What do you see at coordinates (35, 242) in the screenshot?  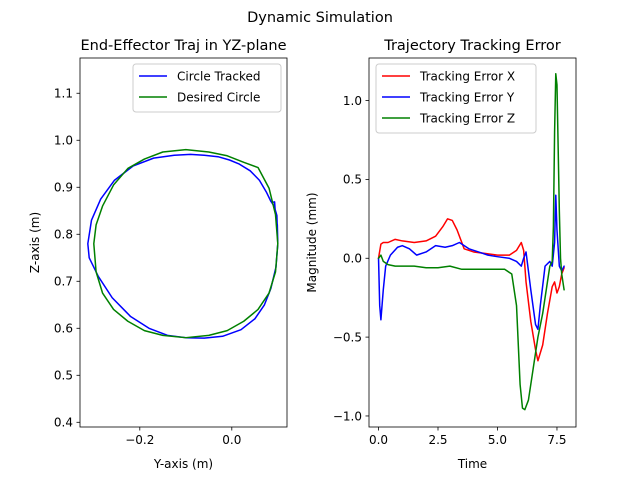 I see `y-axis-label: Z-axis (m)` at bounding box center [35, 242].